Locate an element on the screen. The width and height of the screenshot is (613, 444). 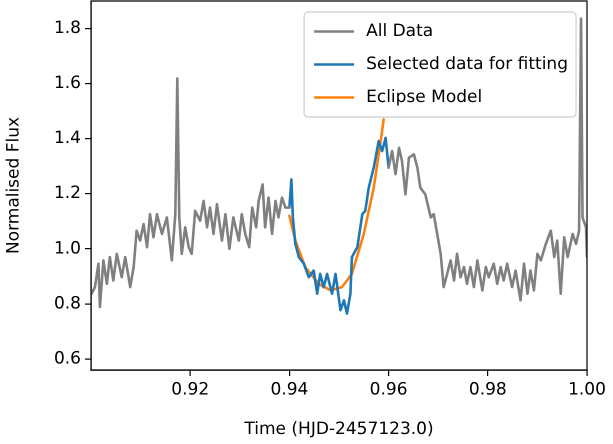
x-tick-label: 0.96 is located at coordinates (389, 390).